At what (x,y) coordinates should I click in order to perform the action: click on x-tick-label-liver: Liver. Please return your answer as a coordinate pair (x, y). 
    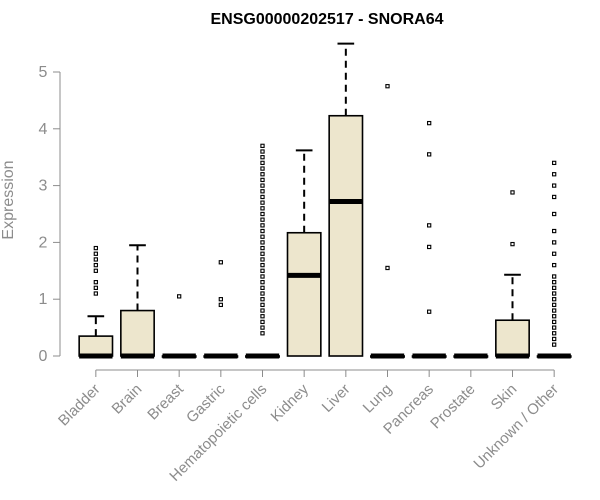
    Looking at the image, I should click on (336, 398).